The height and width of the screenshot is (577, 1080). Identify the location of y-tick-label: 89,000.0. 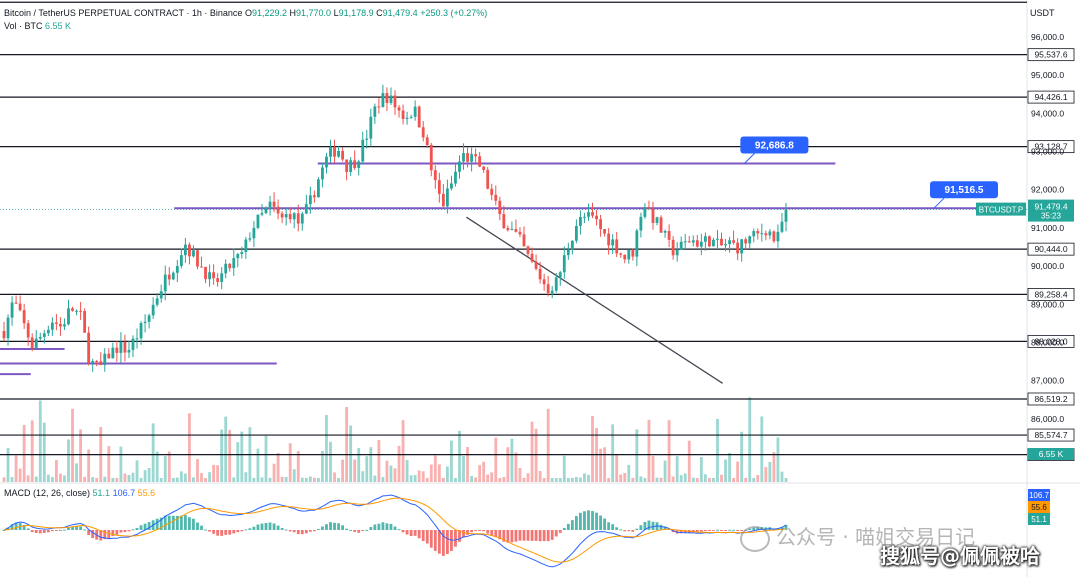
(1047, 304).